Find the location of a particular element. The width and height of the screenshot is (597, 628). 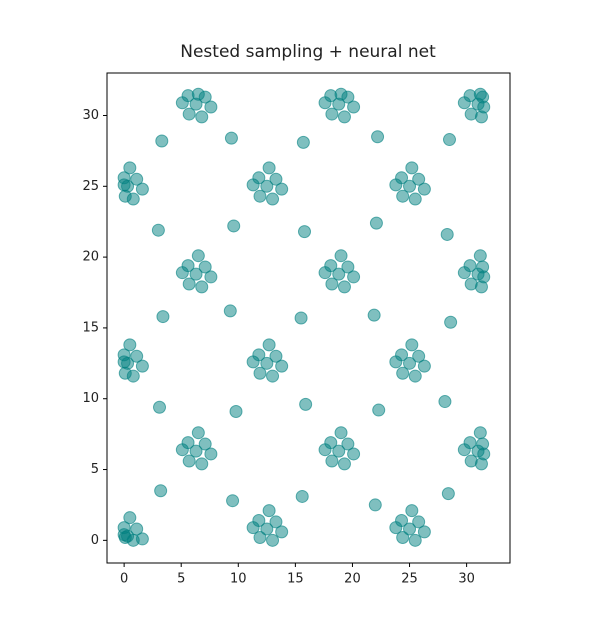

x-tick-label: 0 is located at coordinates (124, 579).